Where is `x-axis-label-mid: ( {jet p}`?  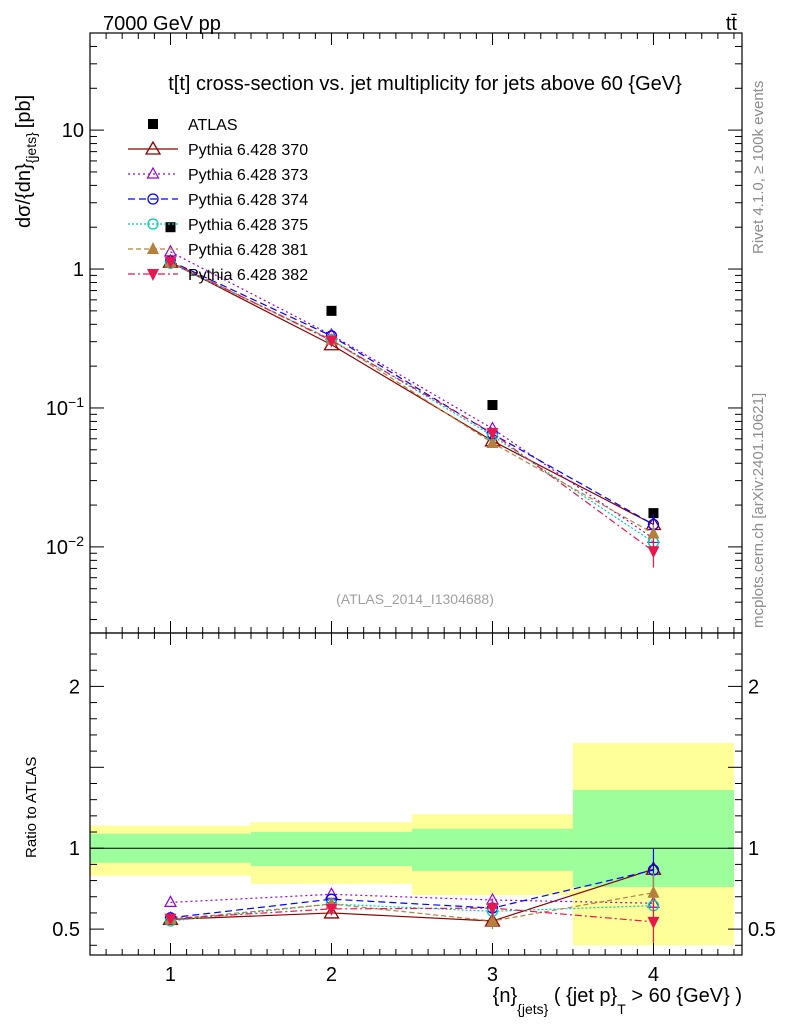
x-axis-label-mid: ( {jet p} is located at coordinates (582, 996).